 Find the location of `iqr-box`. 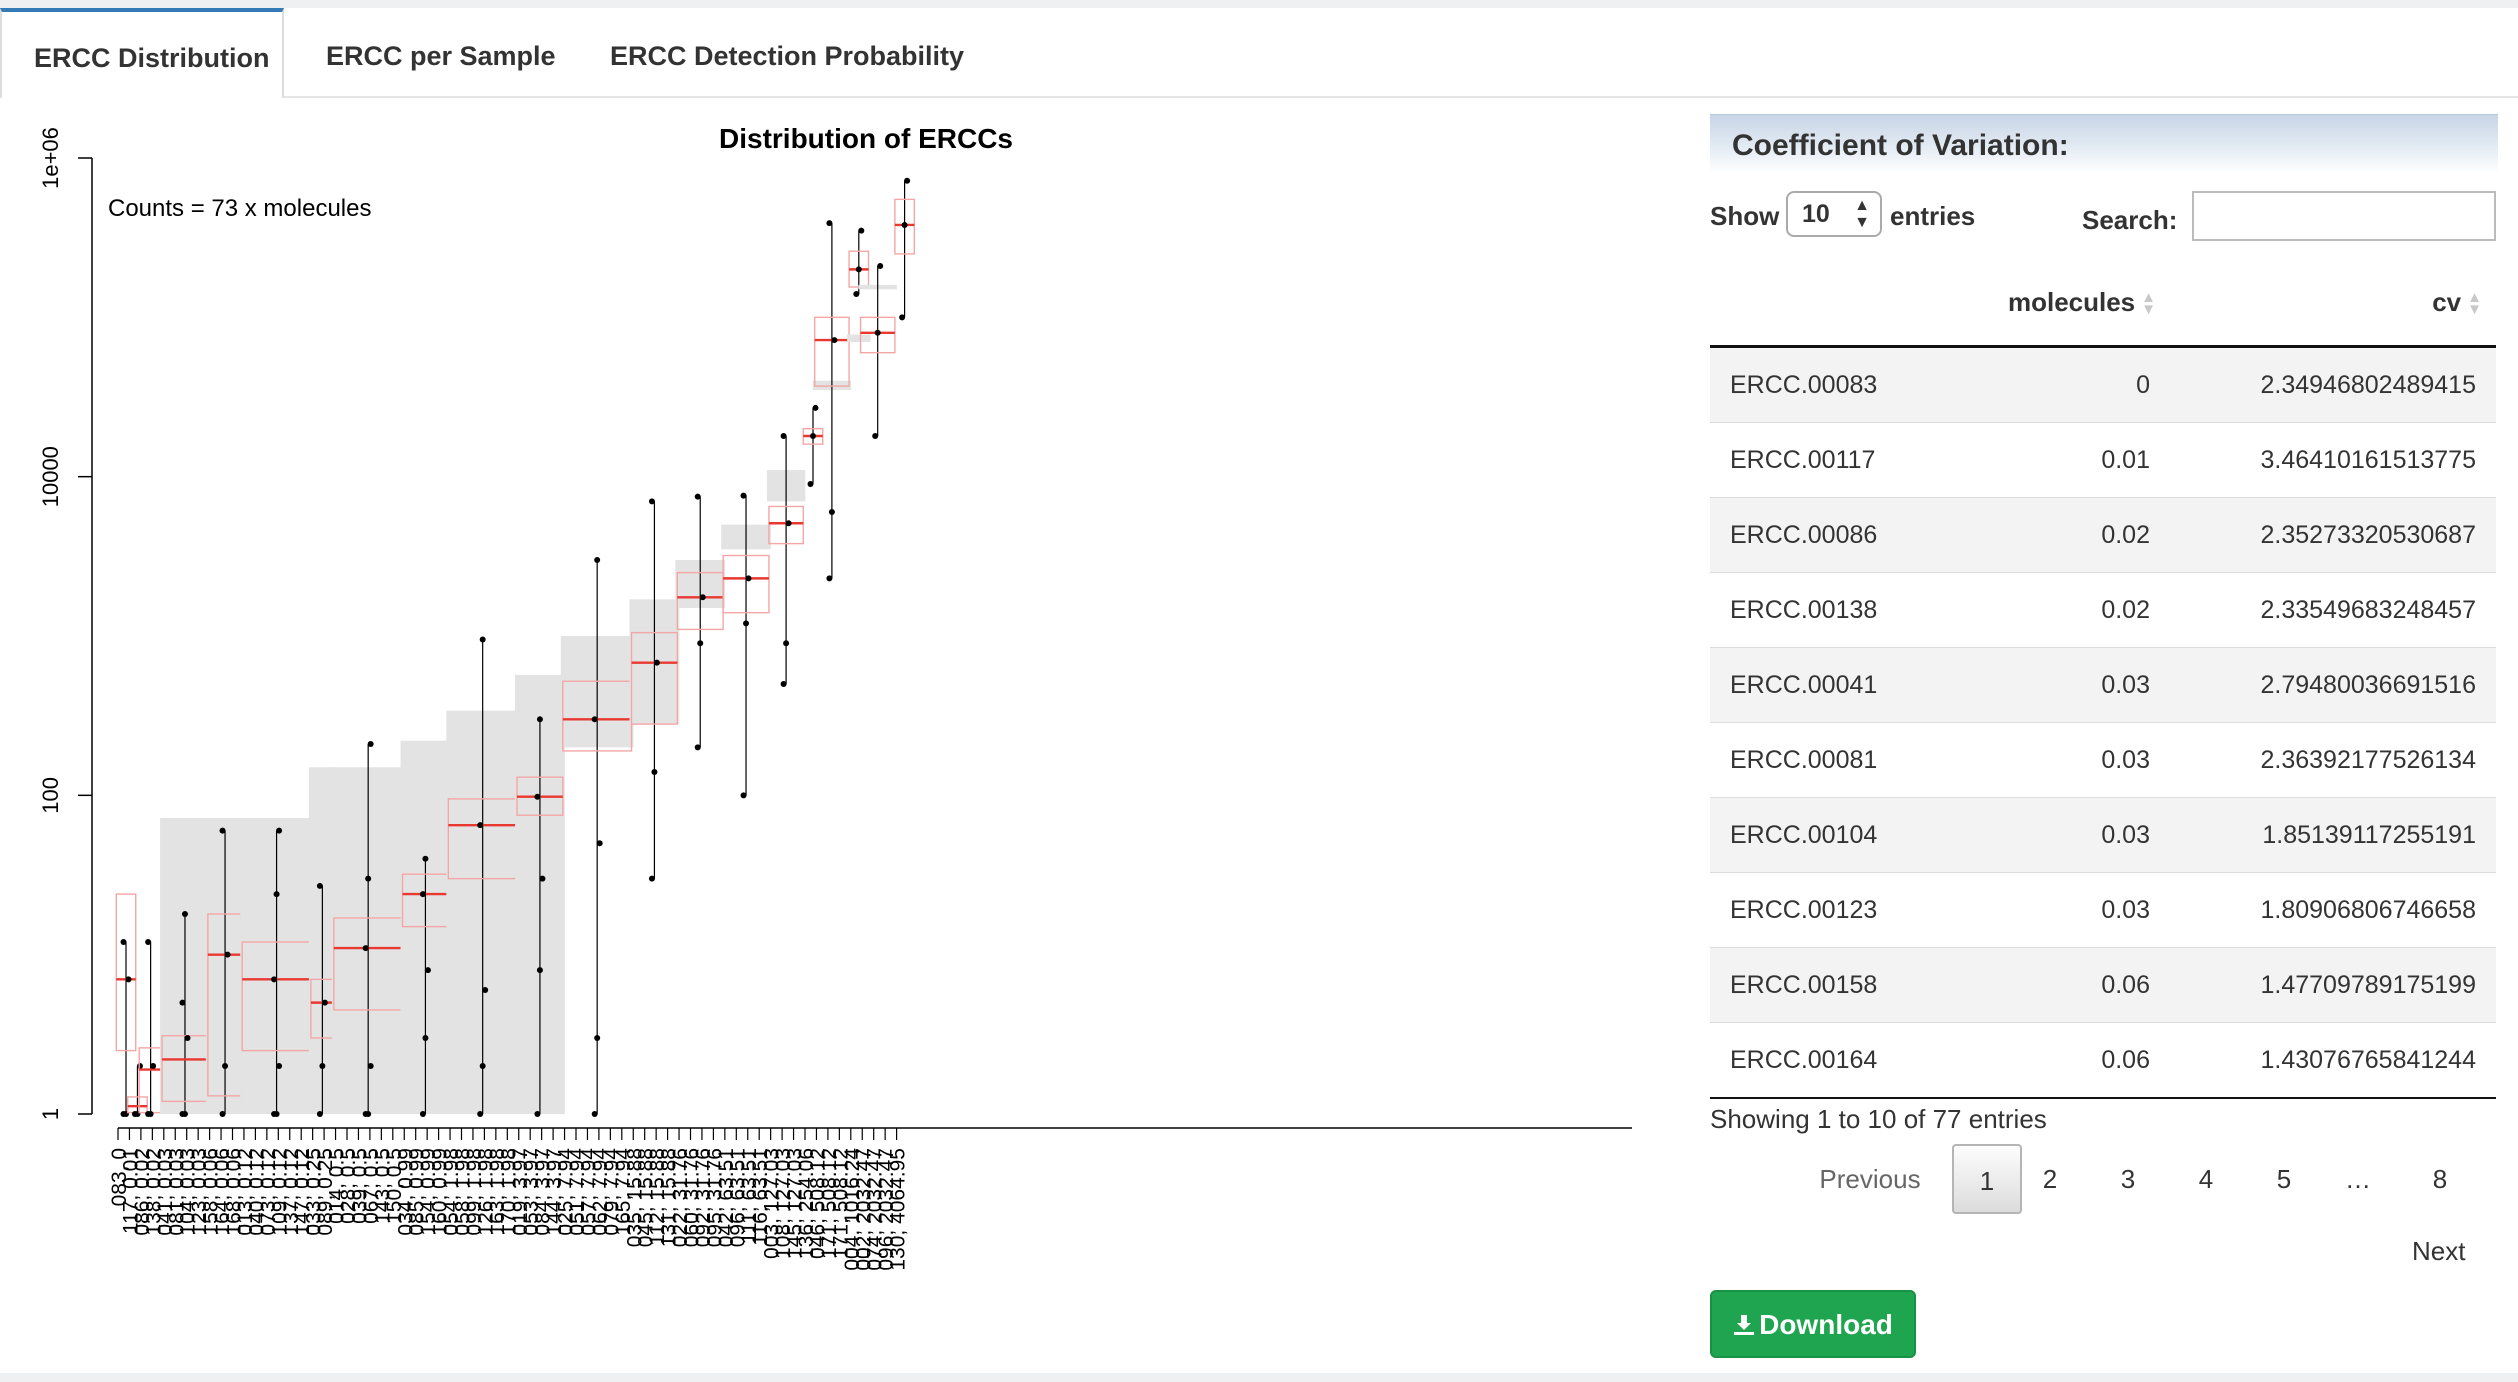

iqr-box is located at coordinates (654, 678).